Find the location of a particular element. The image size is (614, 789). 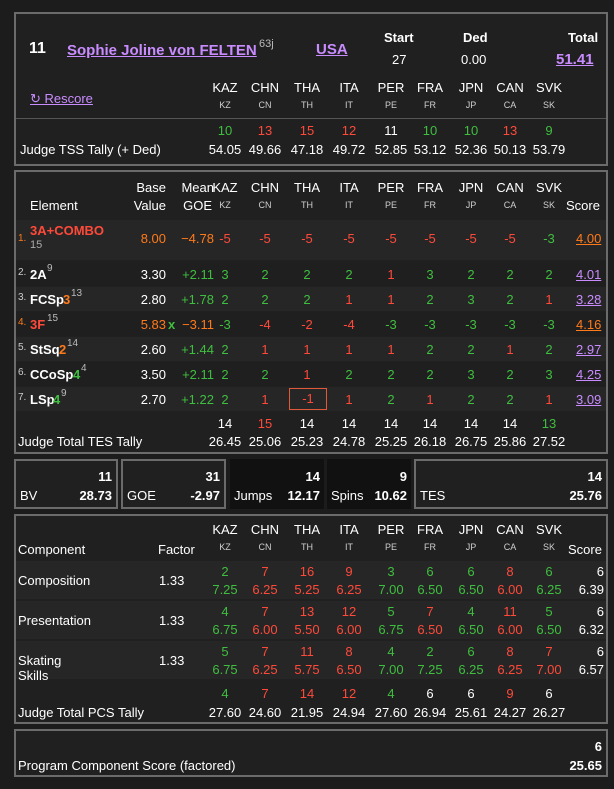

nation-link: USA is located at coordinates (332, 49).